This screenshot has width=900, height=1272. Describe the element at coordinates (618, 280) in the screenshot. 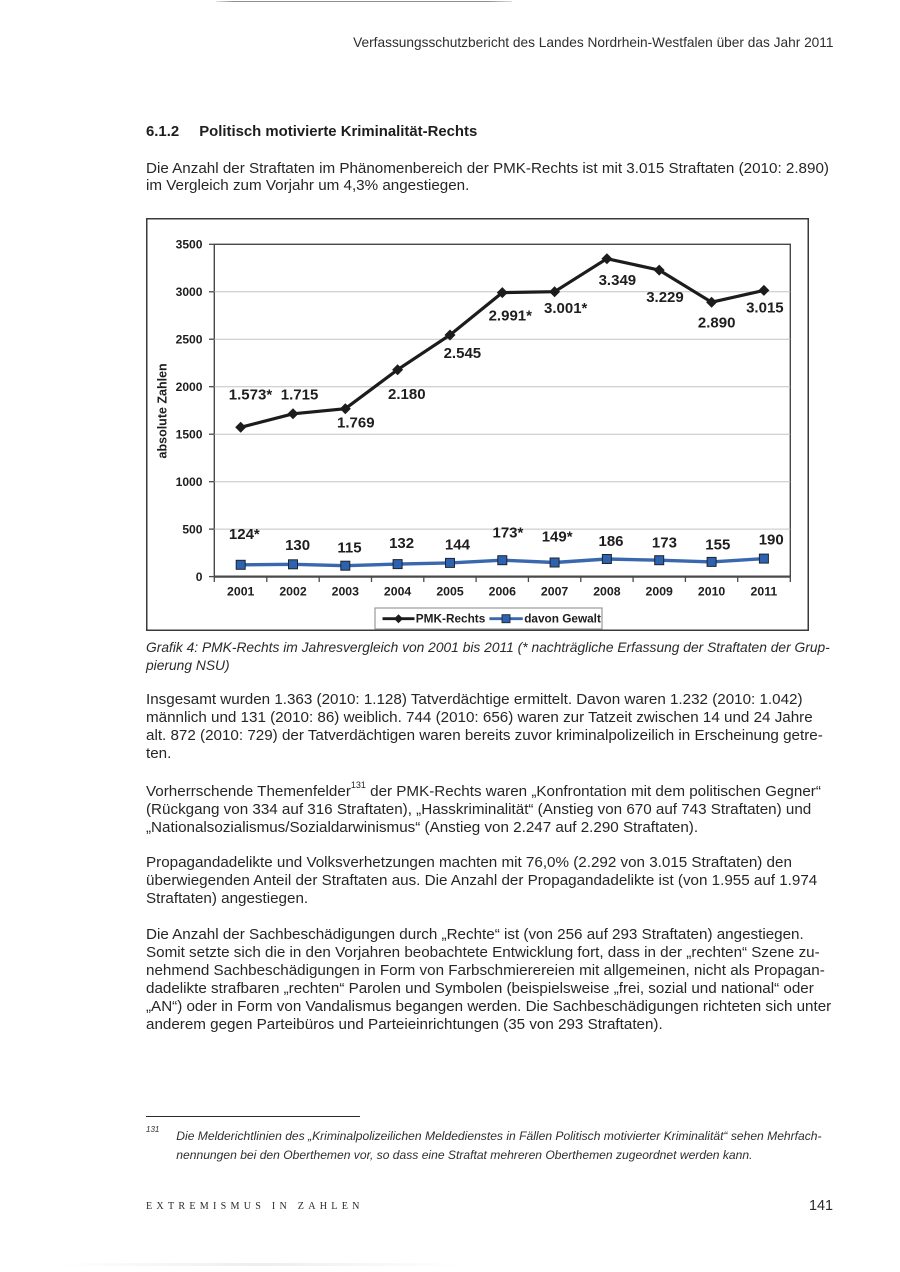

I see `svg-text: 3.349` at that location.